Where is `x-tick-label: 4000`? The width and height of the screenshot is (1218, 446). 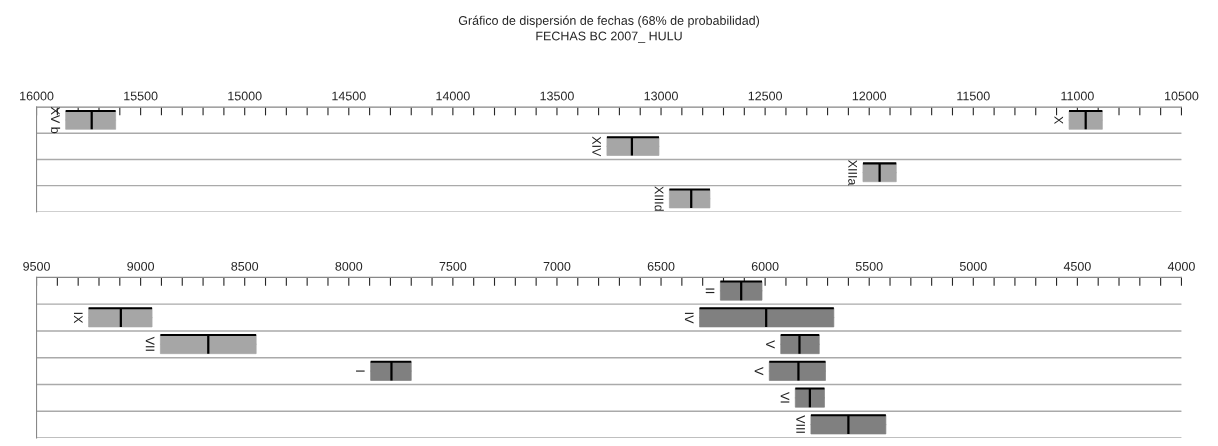
x-tick-label: 4000 is located at coordinates (1181, 266).